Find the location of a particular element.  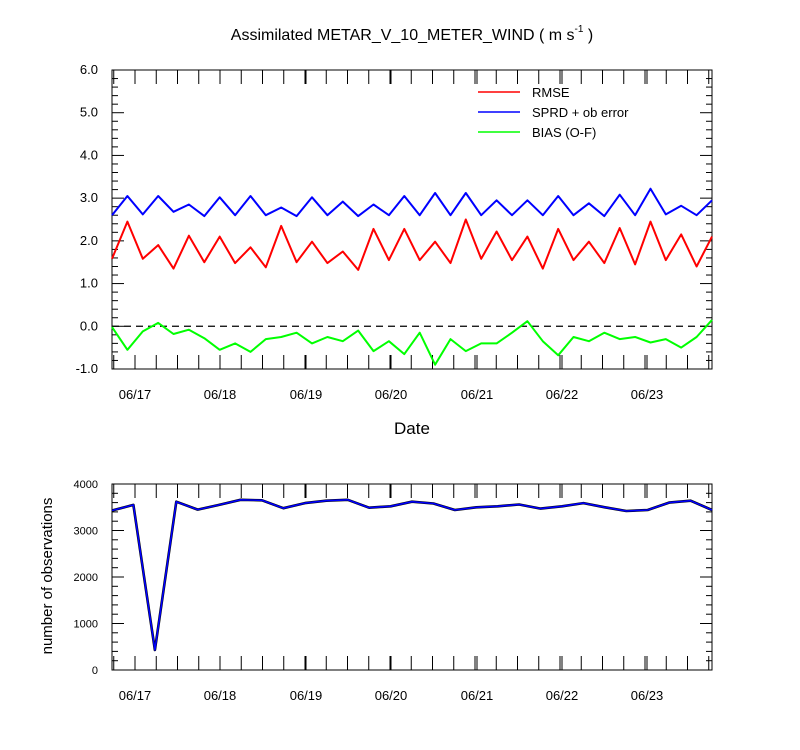

top-y-tick-label: 0.0 is located at coordinates (89, 325).